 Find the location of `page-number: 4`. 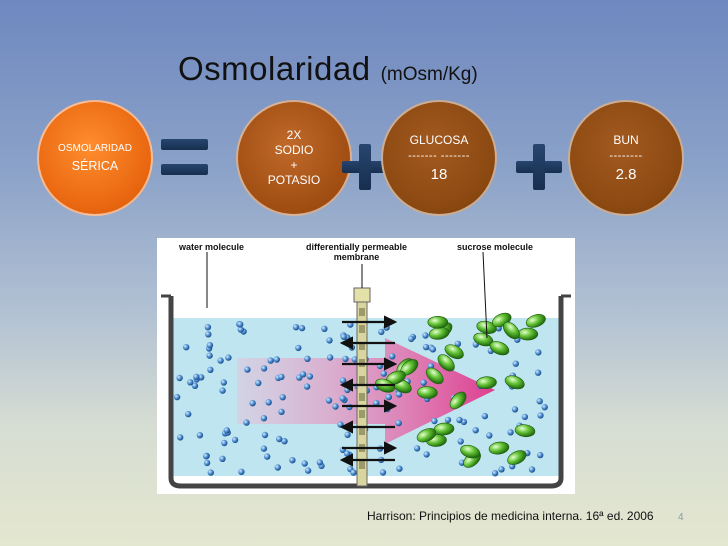

page-number: 4 is located at coordinates (681, 517).